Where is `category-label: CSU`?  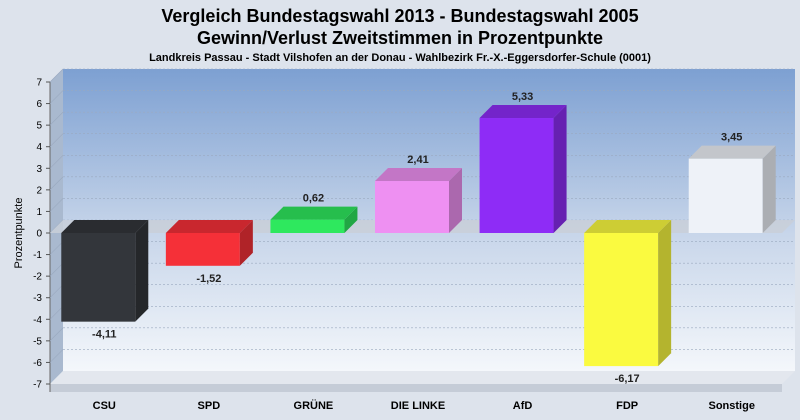 category-label: CSU is located at coordinates (104, 406).